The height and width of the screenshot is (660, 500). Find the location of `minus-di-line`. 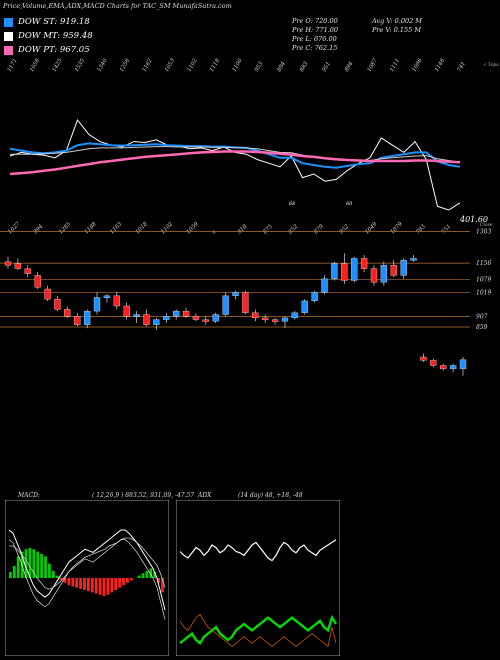

minus-di-line is located at coordinates (258, 630).